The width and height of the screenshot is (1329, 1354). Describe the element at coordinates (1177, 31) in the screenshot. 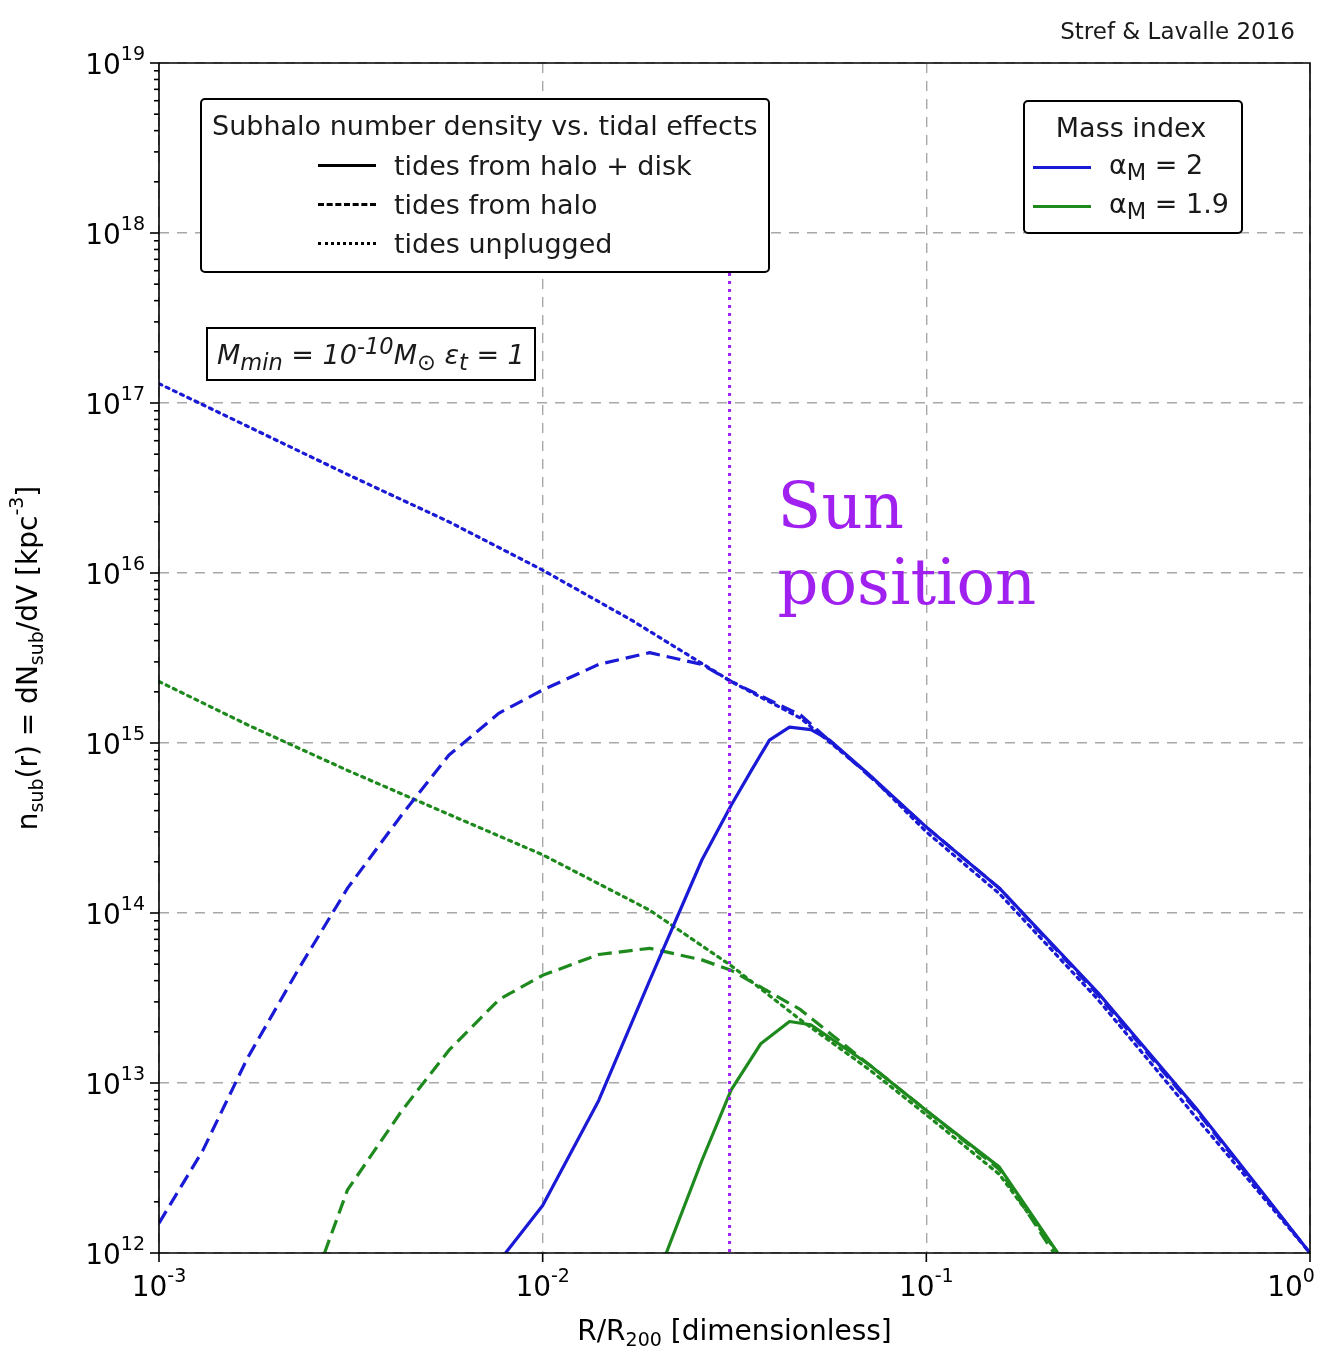

I see `text: Stref & Lavalle 2016` at that location.